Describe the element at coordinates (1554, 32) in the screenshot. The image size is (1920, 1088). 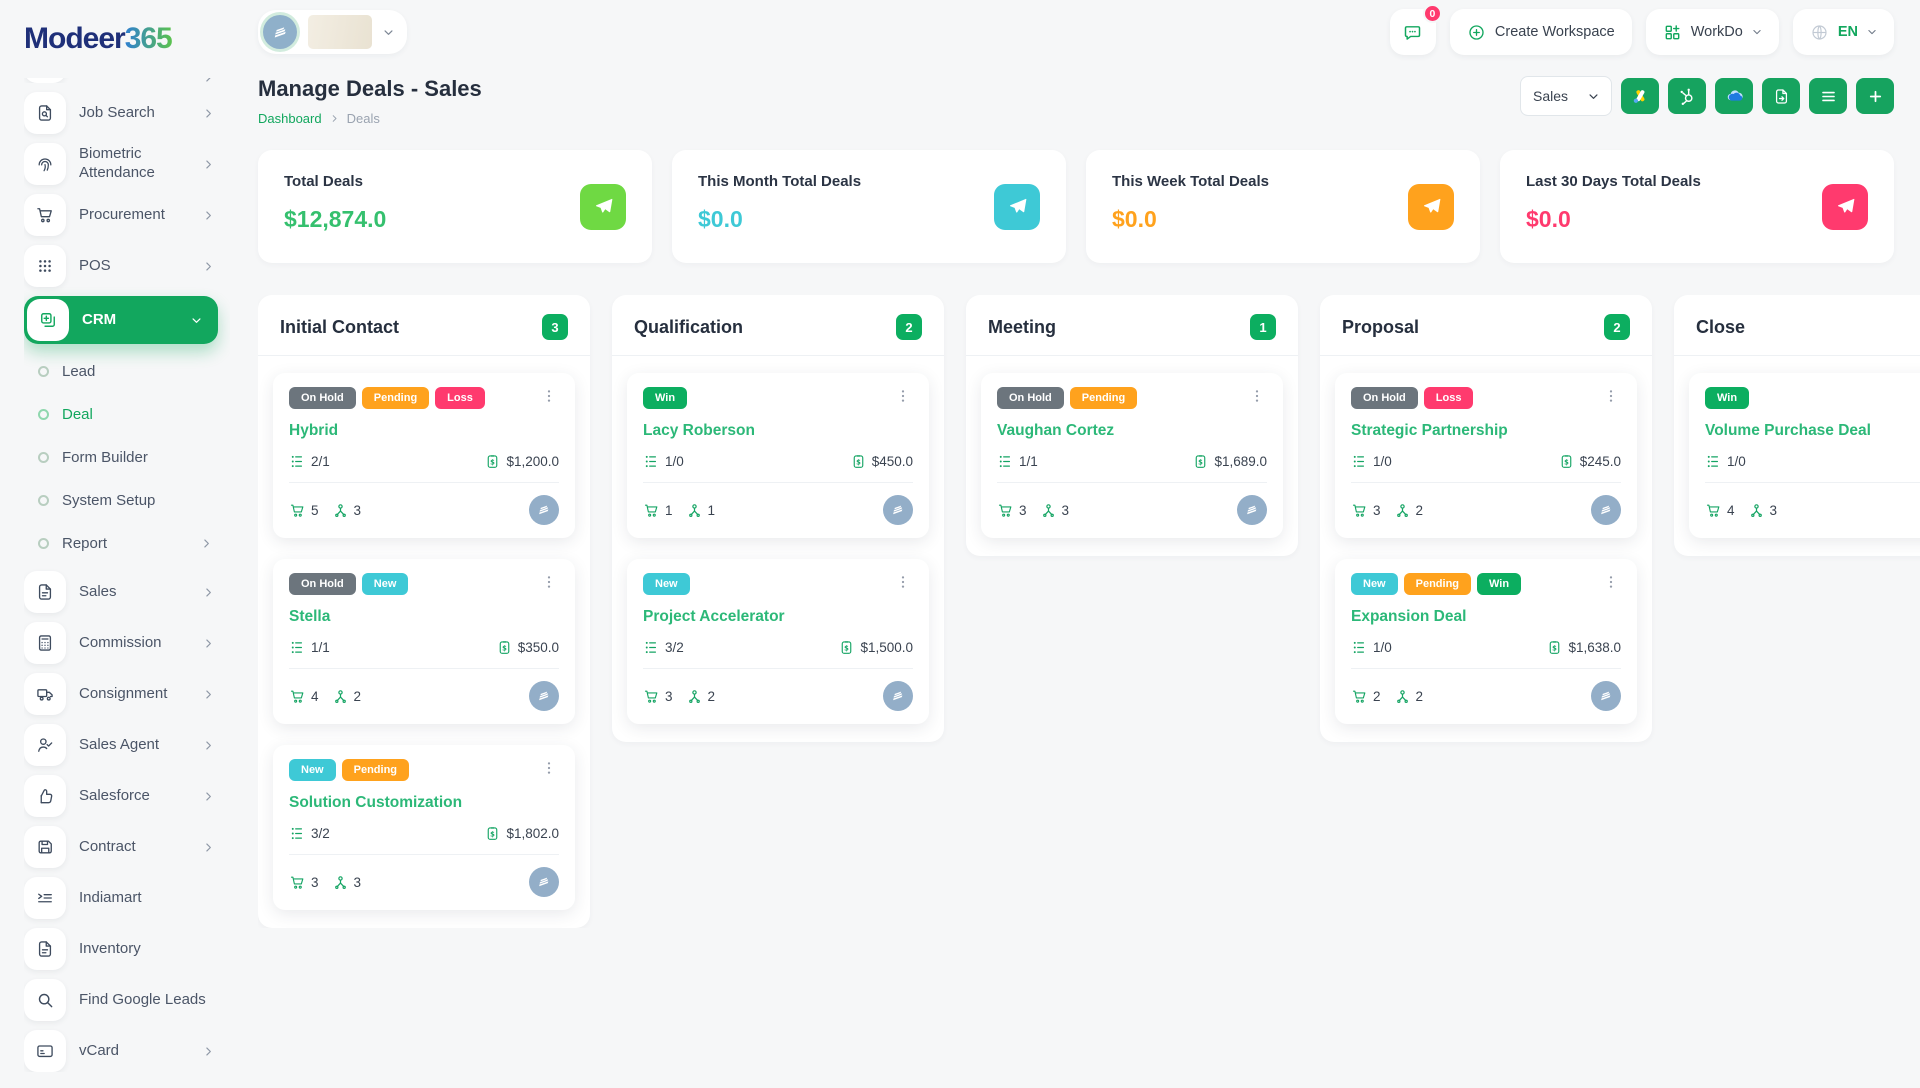
I see `create-workspace-label: Create Workspace` at that location.